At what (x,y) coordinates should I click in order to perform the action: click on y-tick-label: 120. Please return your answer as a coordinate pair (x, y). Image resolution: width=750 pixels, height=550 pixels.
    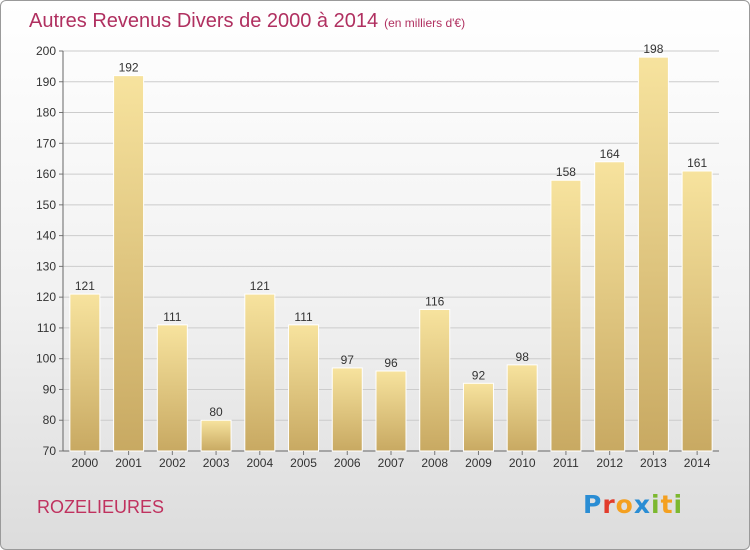
    Looking at the image, I should click on (46, 297).